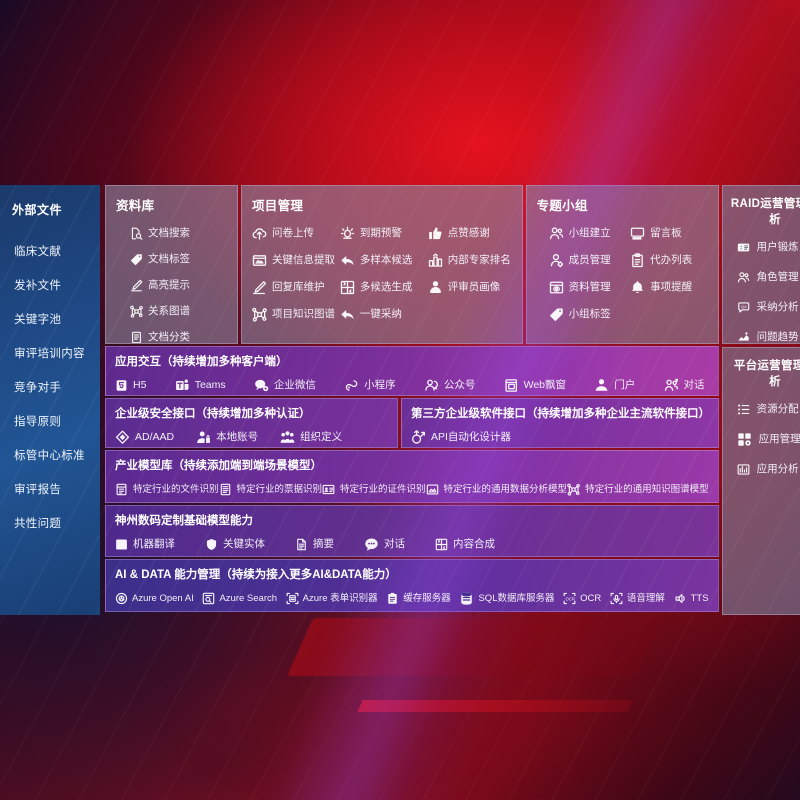 The image size is (800, 800). Describe the element at coordinates (535, 385) in the screenshot. I see `item-web-popup: Web飘窗` at that location.